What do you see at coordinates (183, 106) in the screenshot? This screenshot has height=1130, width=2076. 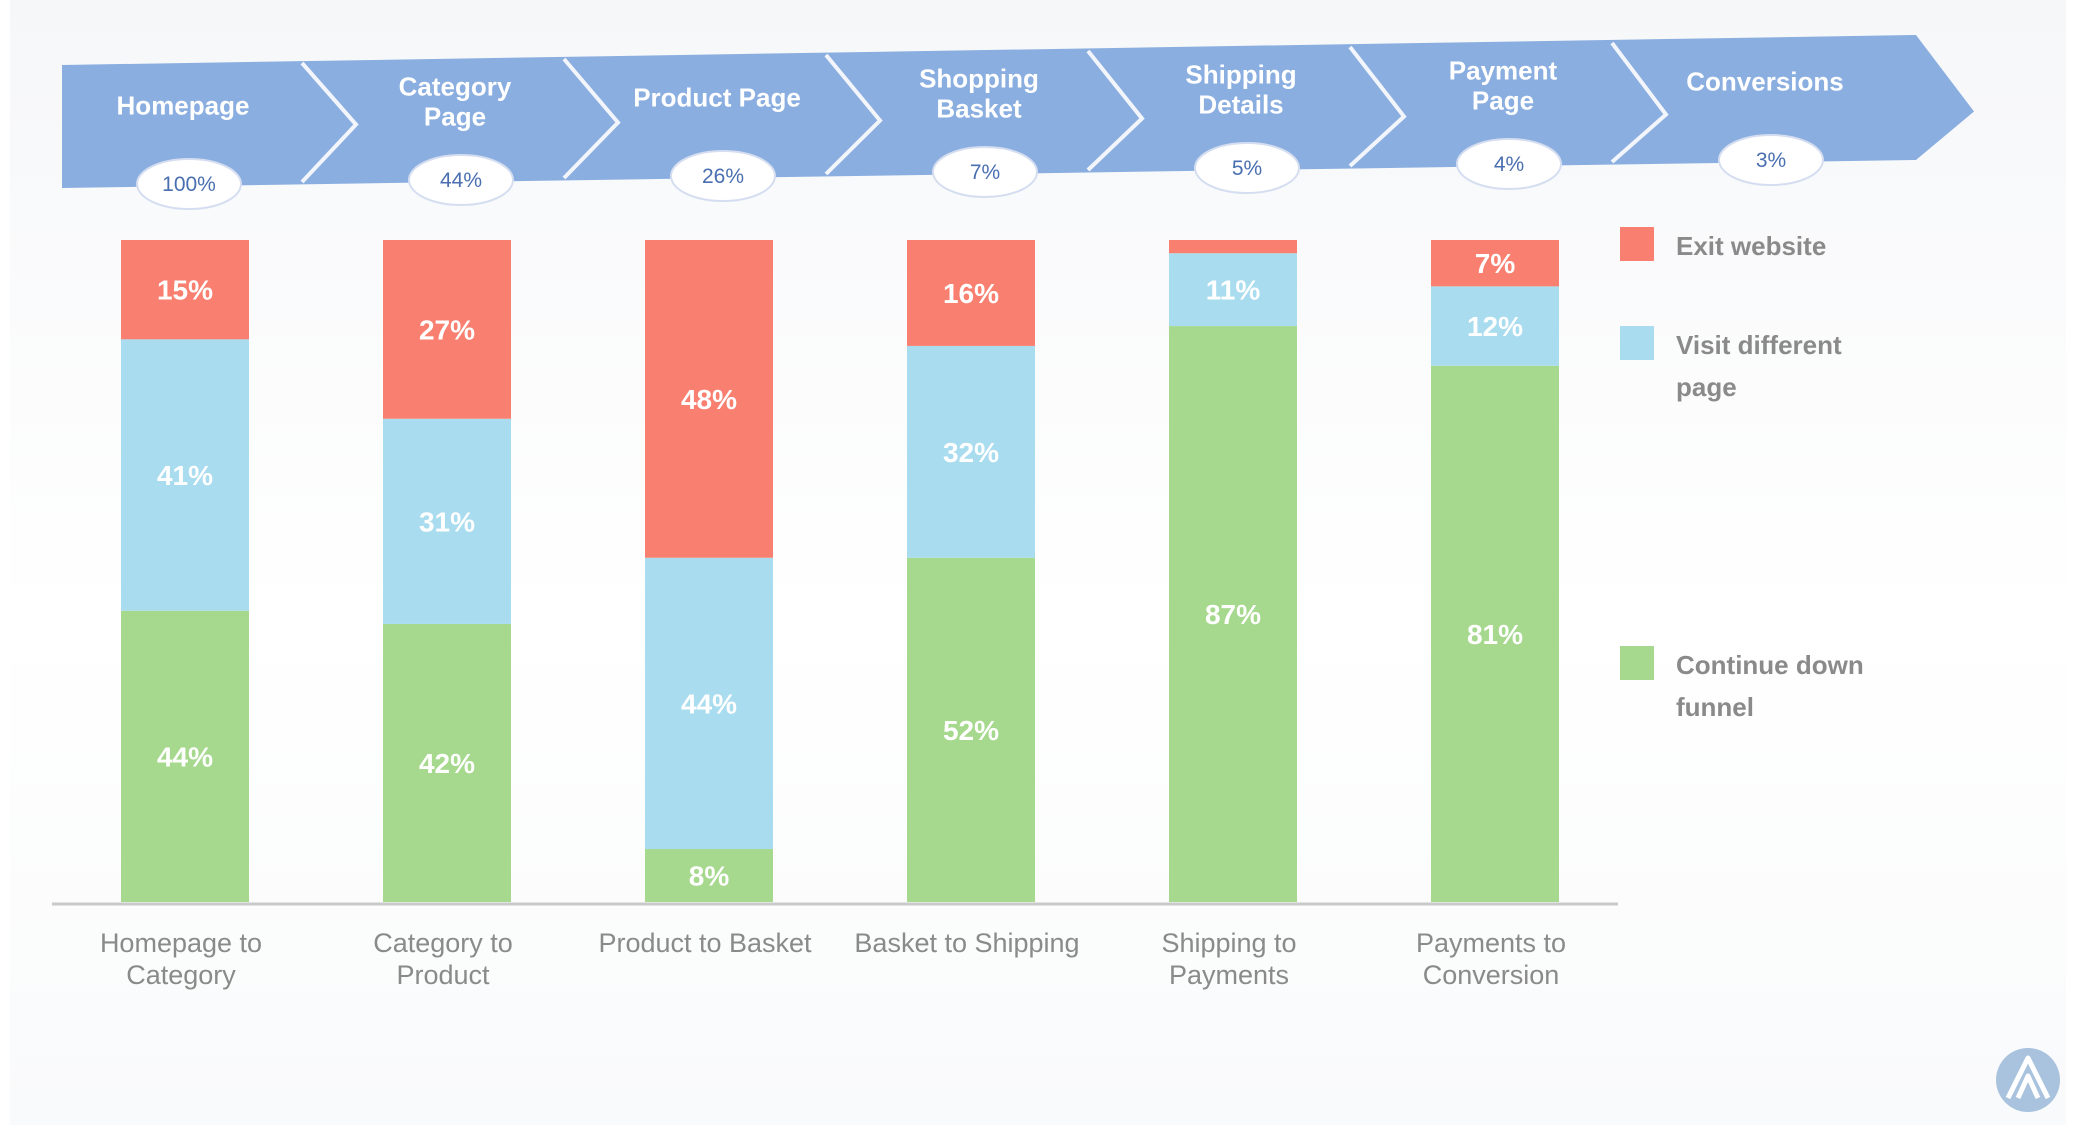 I see `funnel-stage-label: Homepage` at bounding box center [183, 106].